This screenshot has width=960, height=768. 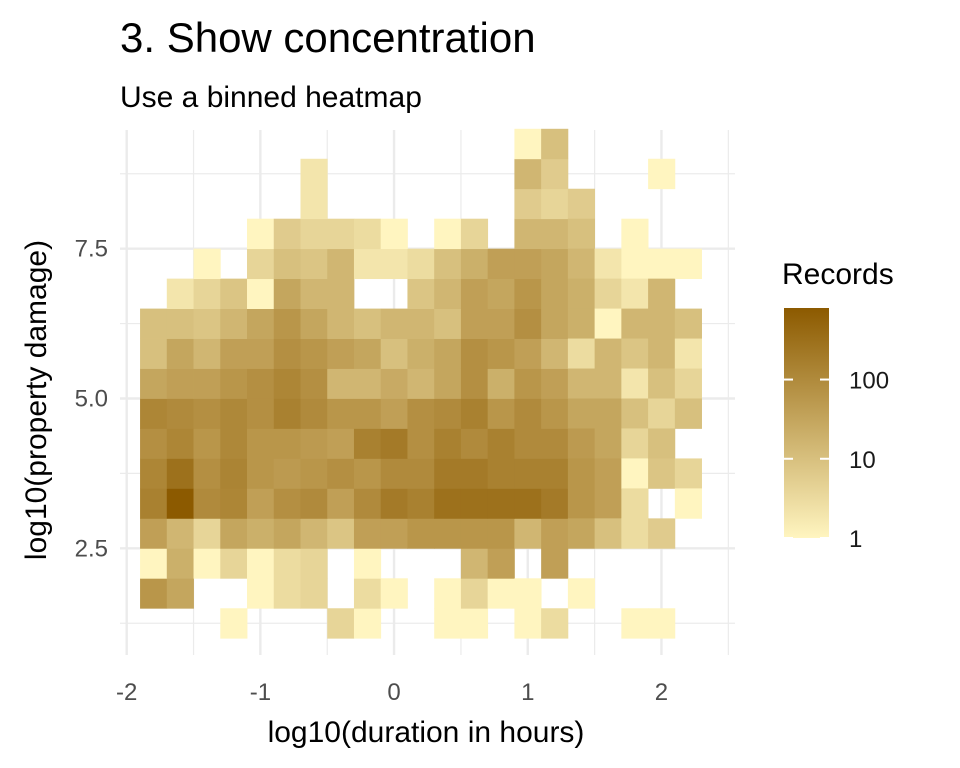 What do you see at coordinates (426, 732) in the screenshot?
I see `x-axis-title: log10(duration in hours)` at bounding box center [426, 732].